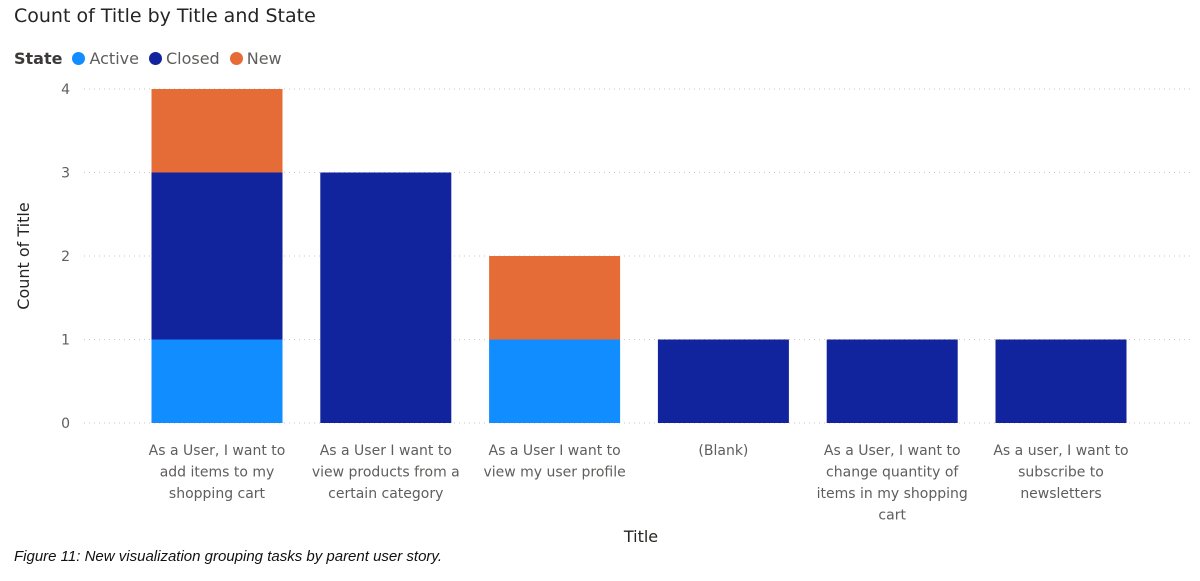 The height and width of the screenshot is (581, 1200). What do you see at coordinates (640, 536) in the screenshot?
I see `x-axis-title: Title` at bounding box center [640, 536].